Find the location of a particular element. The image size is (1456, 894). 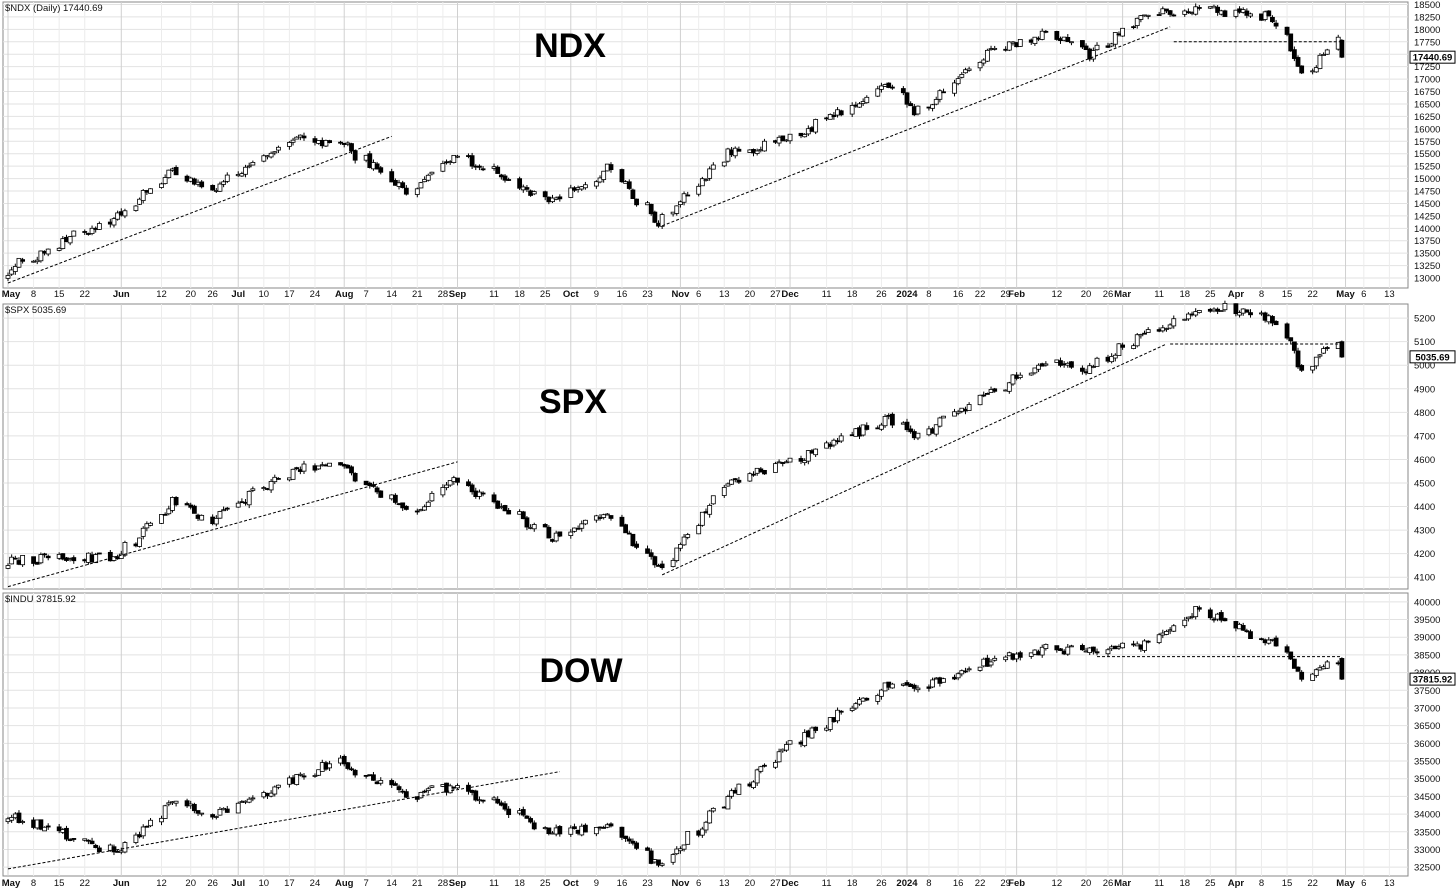

y-tick-label: 5000 is located at coordinates (1424, 366).